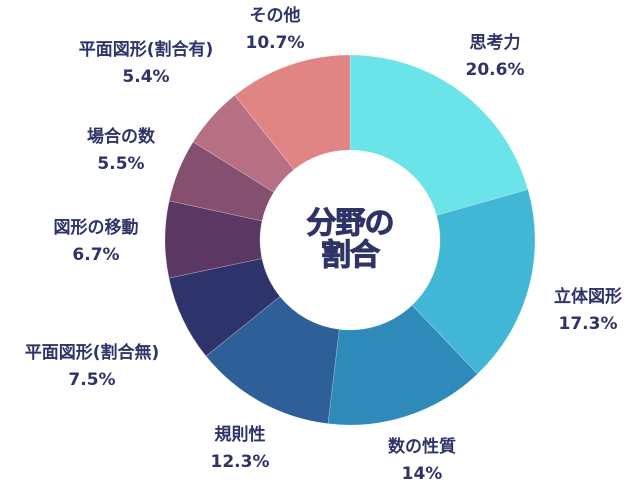  Describe the element at coordinates (92, 380) in the screenshot. I see `slice-label-value: 7.5%` at that location.